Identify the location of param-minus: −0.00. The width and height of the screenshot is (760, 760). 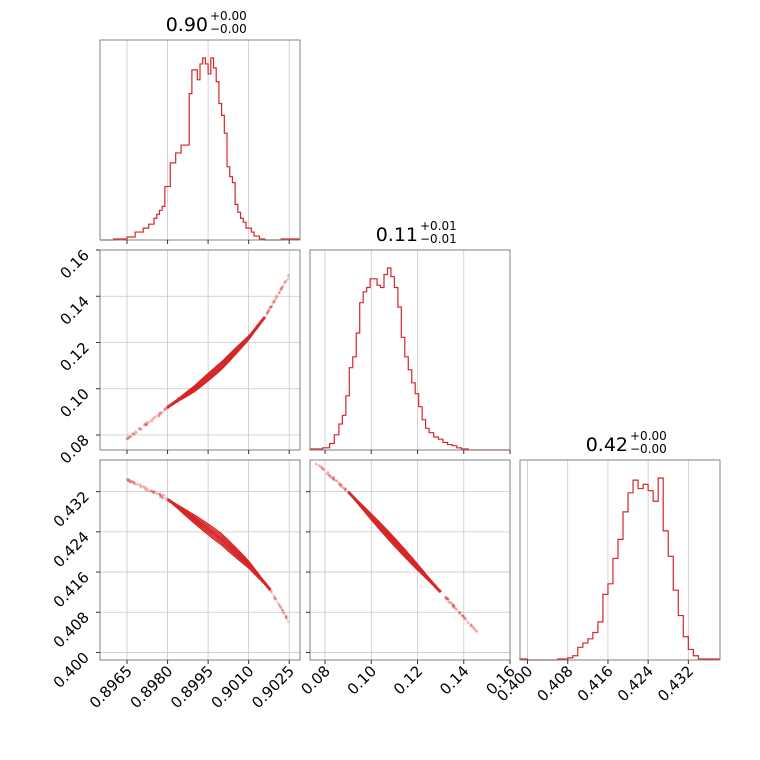
(228, 29).